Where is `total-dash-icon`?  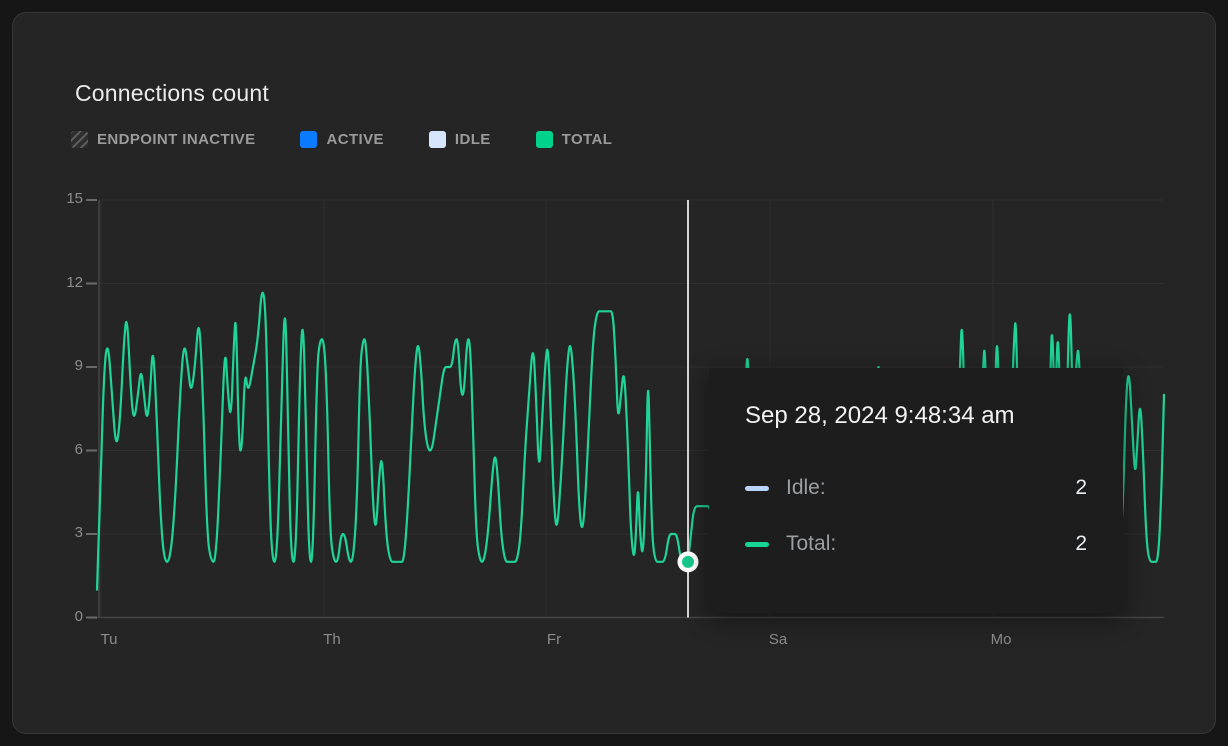
total-dash-icon is located at coordinates (757, 544).